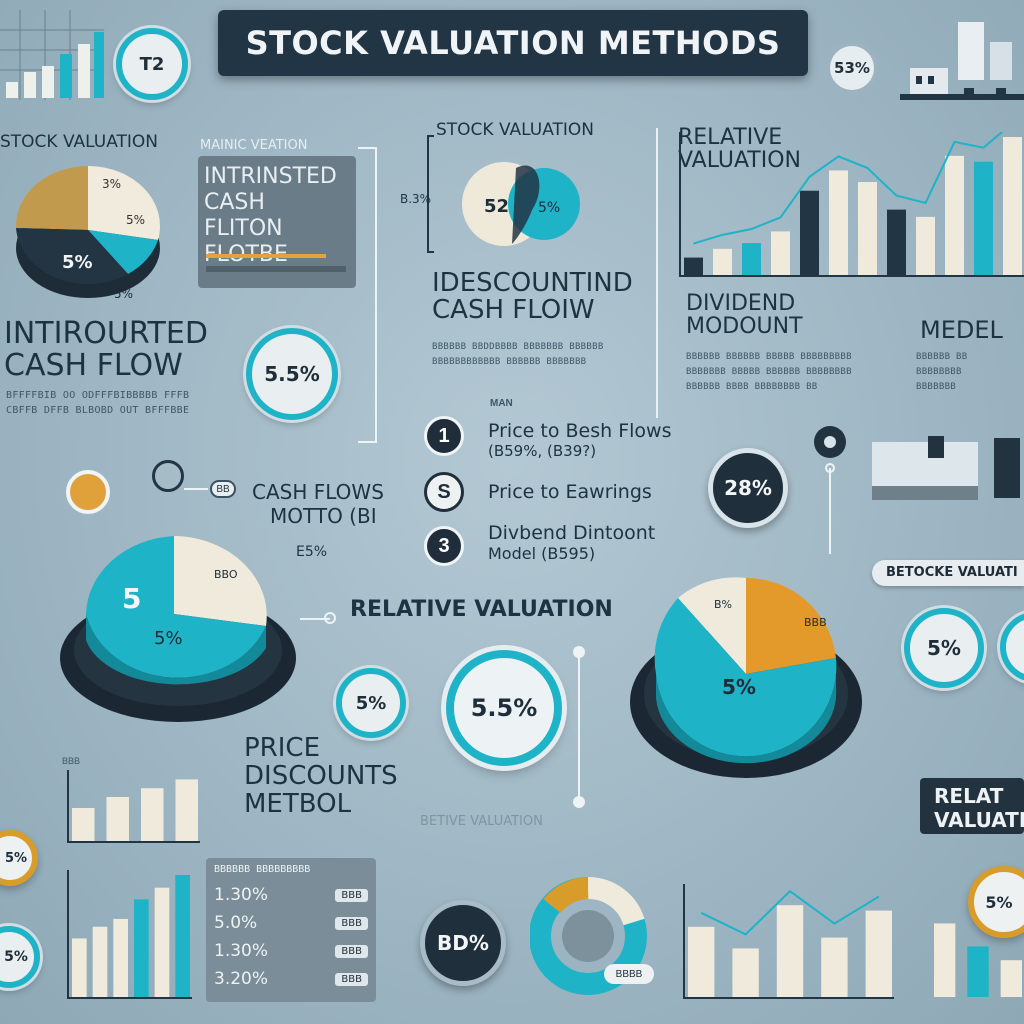 This screenshot has height=1024, width=1024. I want to click on pie-label: B%, so click(723, 604).